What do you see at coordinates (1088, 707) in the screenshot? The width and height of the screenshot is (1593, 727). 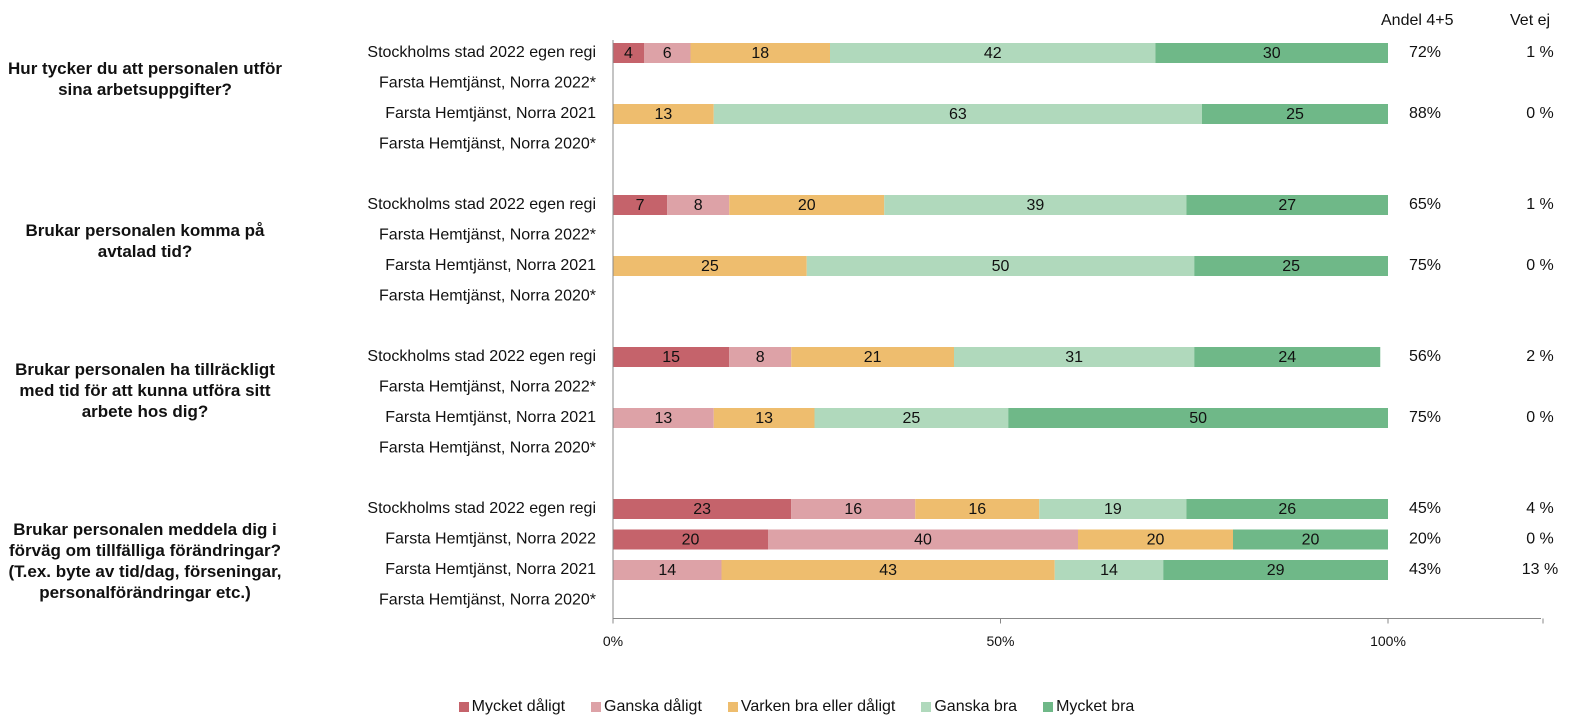 I see `legend-item-mycket-bra: Mycket bra` at bounding box center [1088, 707].